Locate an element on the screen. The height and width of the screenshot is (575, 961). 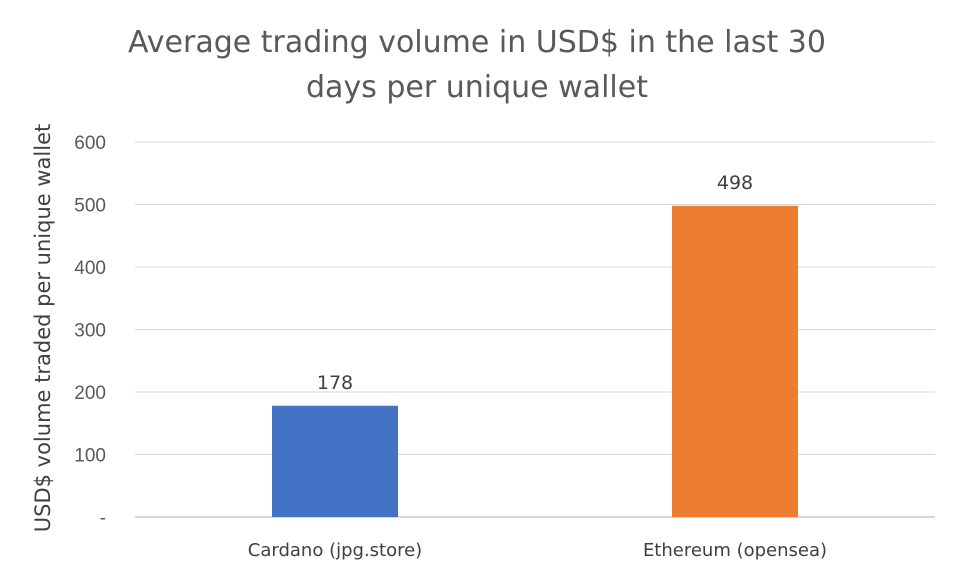
y-tick-label: 400 is located at coordinates (90, 268).